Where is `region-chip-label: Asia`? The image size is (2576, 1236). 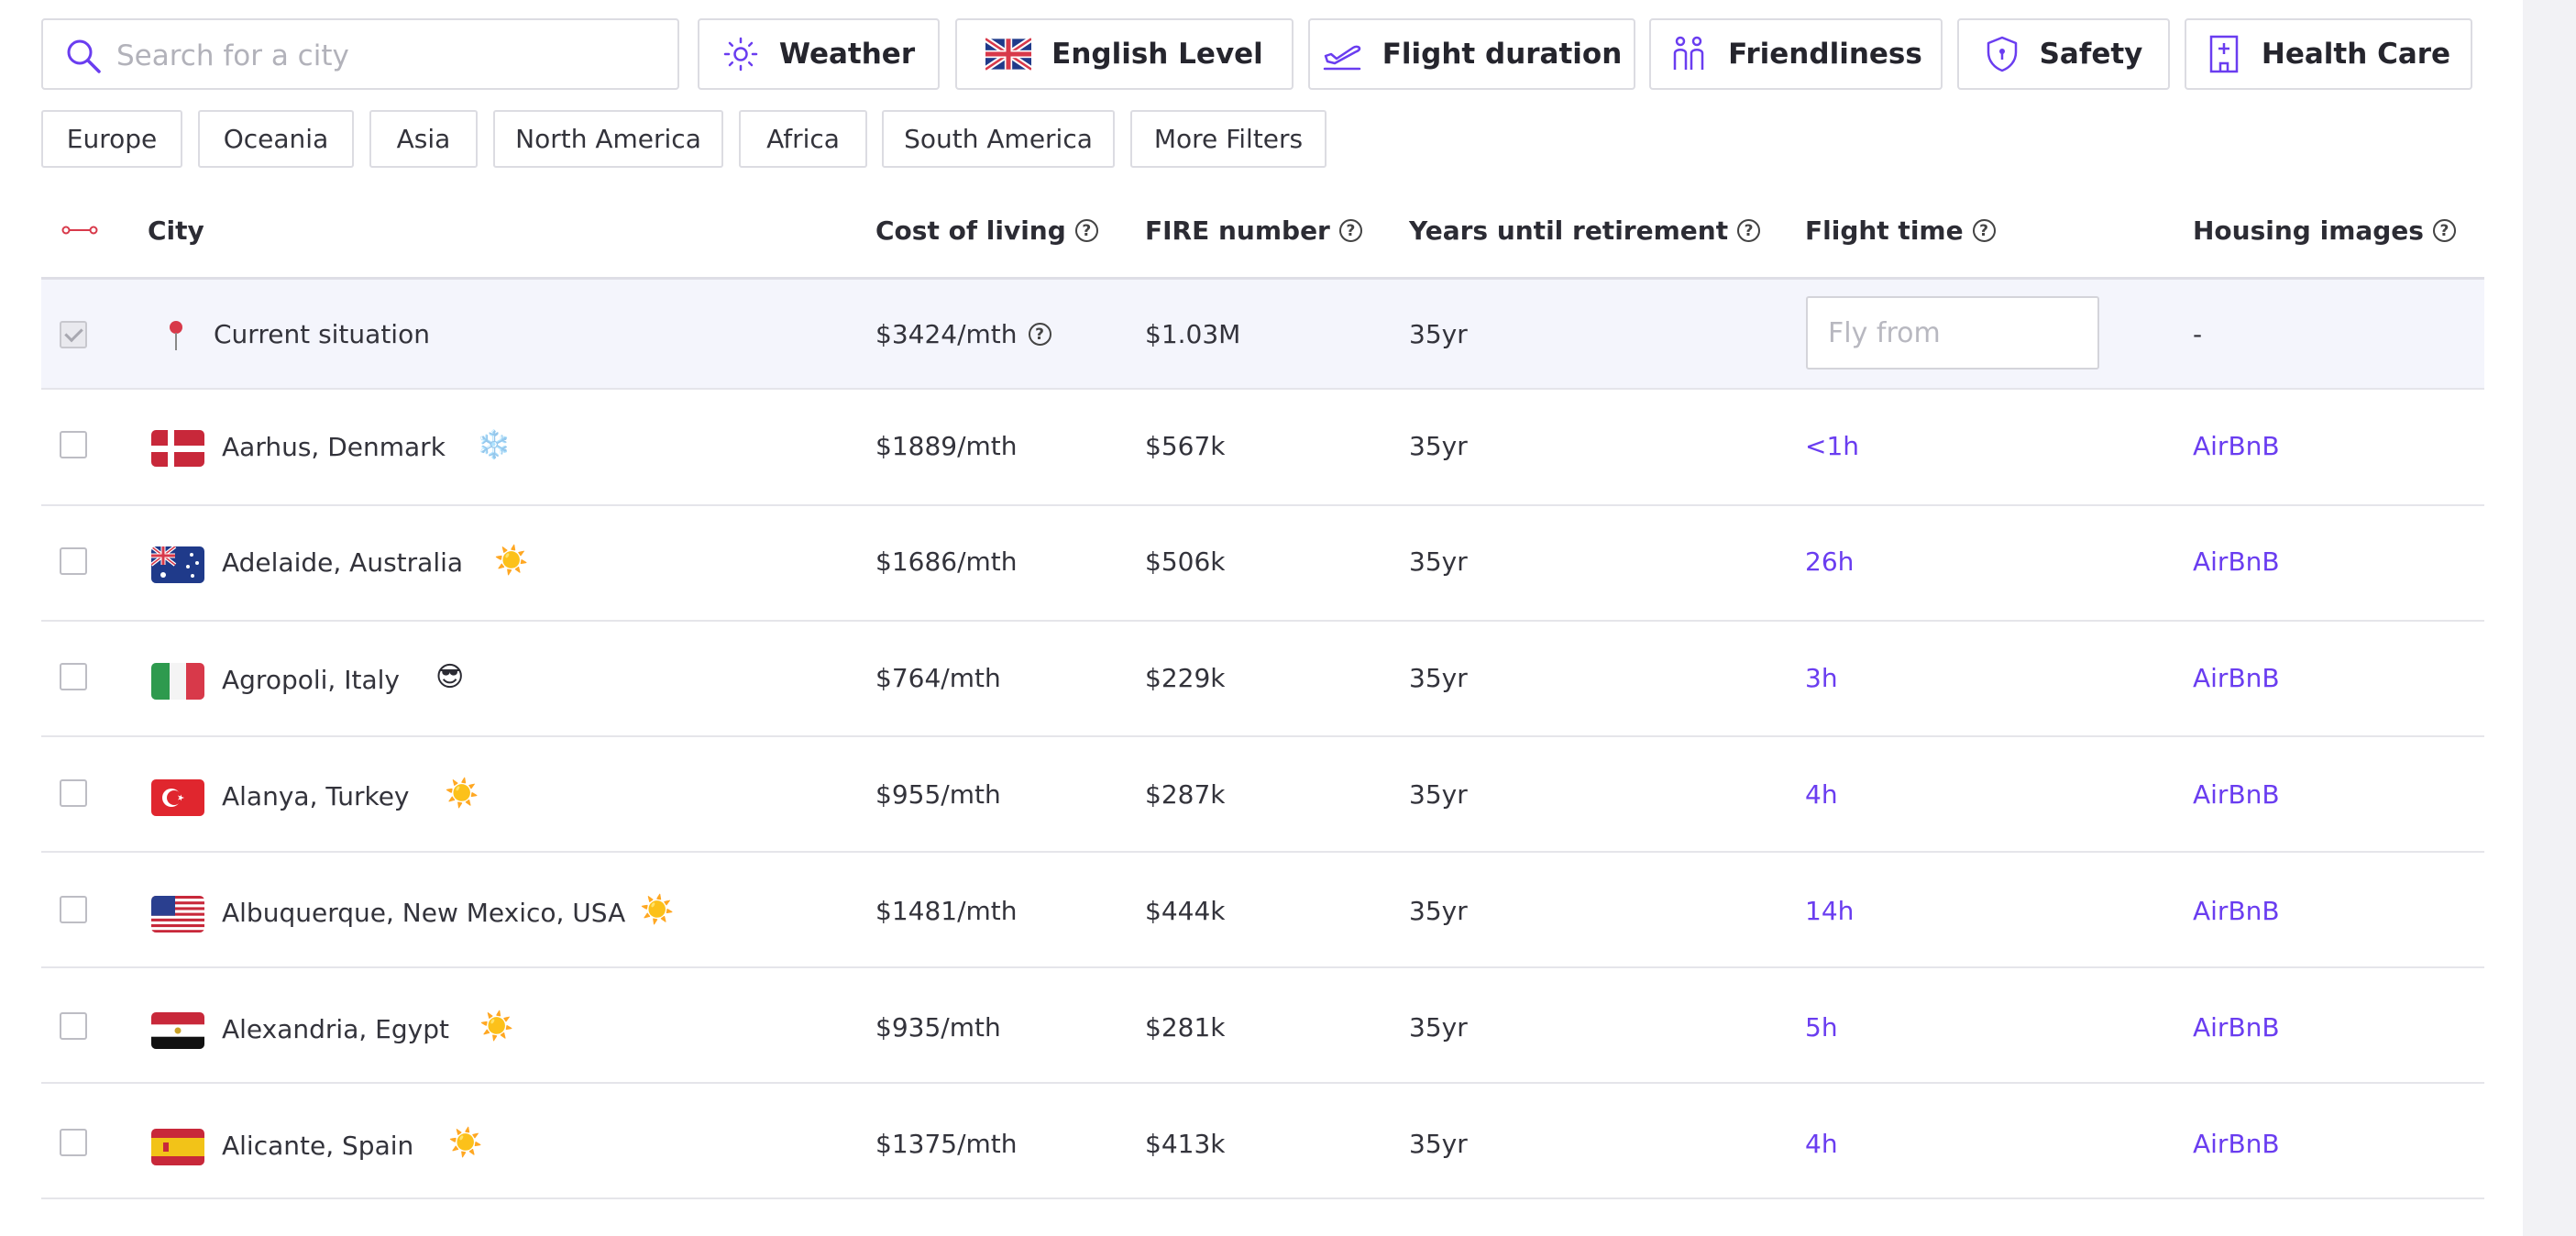 region-chip-label: Asia is located at coordinates (424, 139).